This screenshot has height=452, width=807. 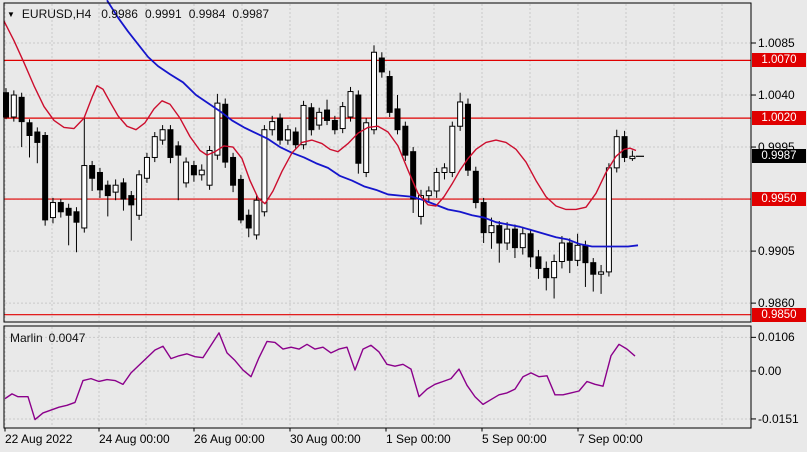 What do you see at coordinates (56, 14) in the screenshot?
I see `symbol-period-label: EURUSD,H4` at bounding box center [56, 14].